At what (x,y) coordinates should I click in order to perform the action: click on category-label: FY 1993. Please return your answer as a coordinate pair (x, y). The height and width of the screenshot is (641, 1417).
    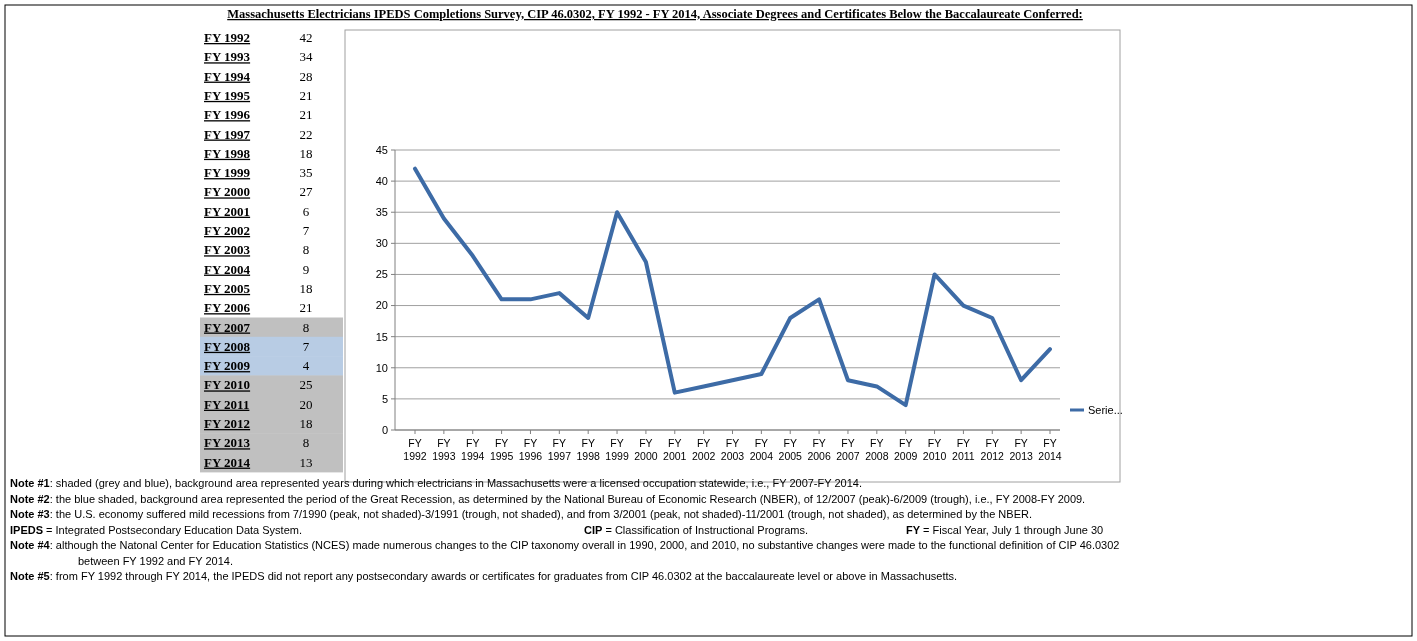
    Looking at the image, I should click on (227, 57).